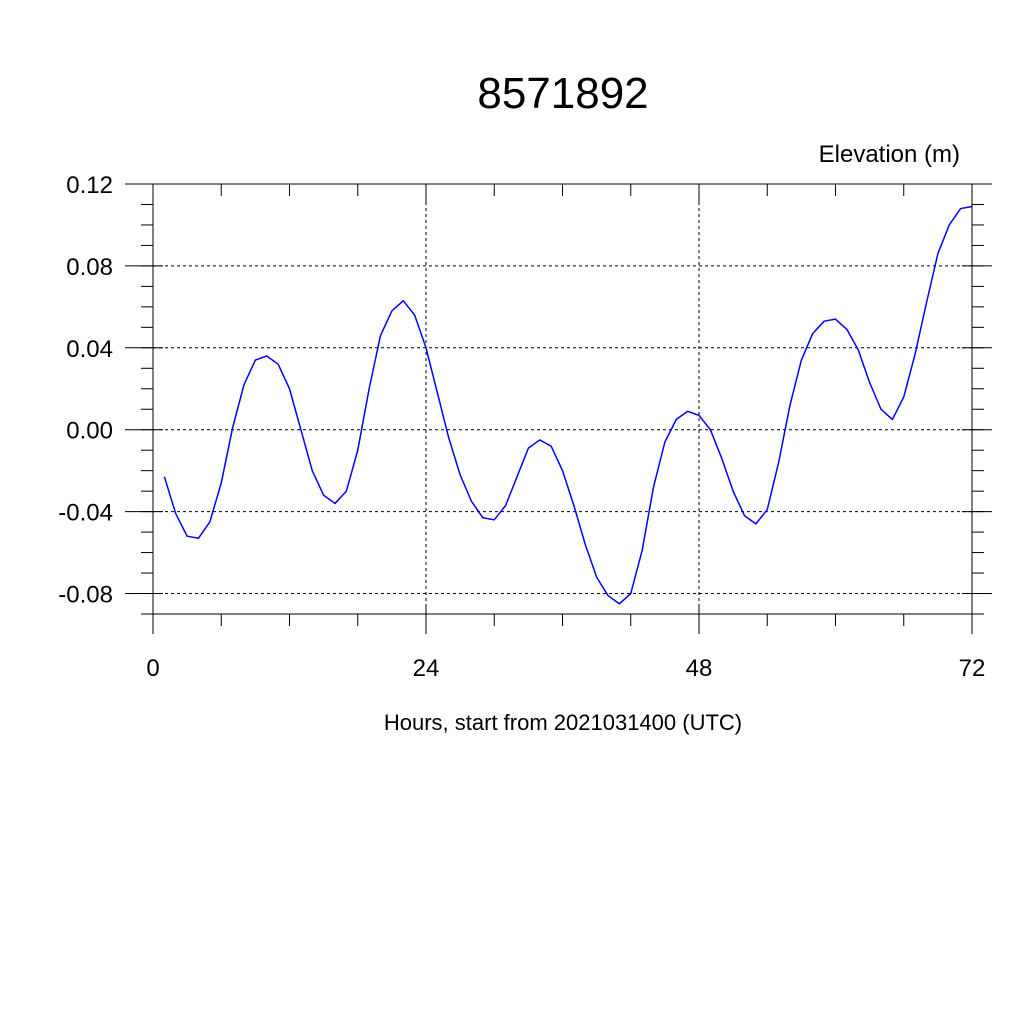 The width and height of the screenshot is (1024, 1024). Describe the element at coordinates (699, 668) in the screenshot. I see `x-tick-label: 48` at that location.